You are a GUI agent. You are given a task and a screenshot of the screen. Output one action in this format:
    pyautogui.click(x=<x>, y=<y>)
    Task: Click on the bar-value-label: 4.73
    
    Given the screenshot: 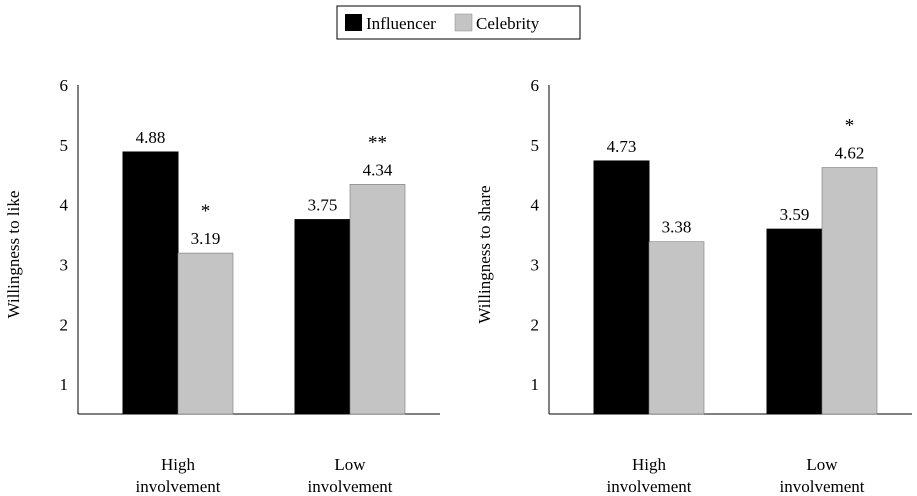 What is the action you would take?
    pyautogui.click(x=622, y=146)
    